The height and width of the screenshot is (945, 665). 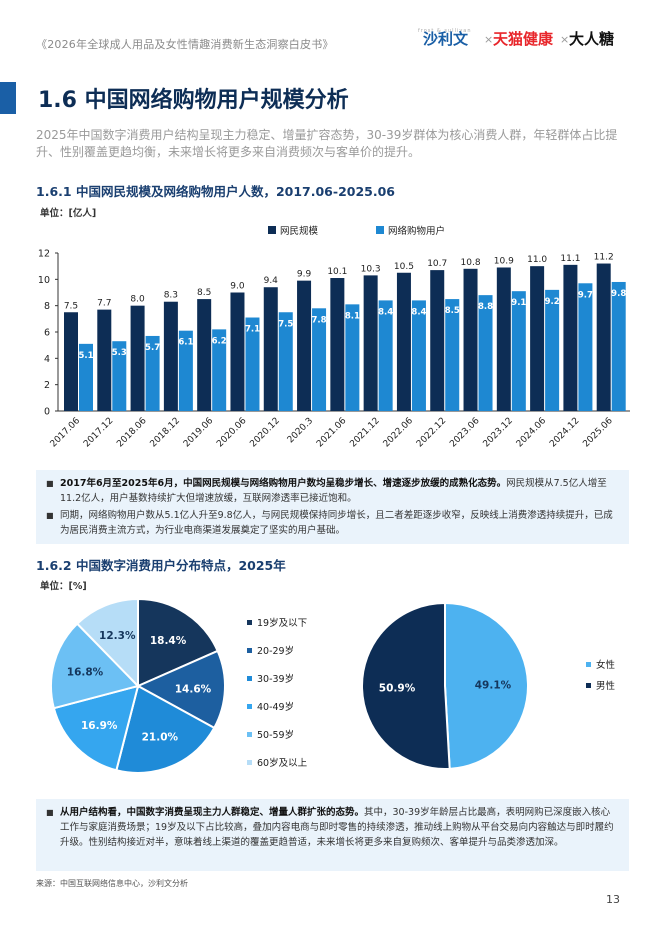 I want to click on data-label-online-shoppers: 6.1, so click(x=185, y=343).